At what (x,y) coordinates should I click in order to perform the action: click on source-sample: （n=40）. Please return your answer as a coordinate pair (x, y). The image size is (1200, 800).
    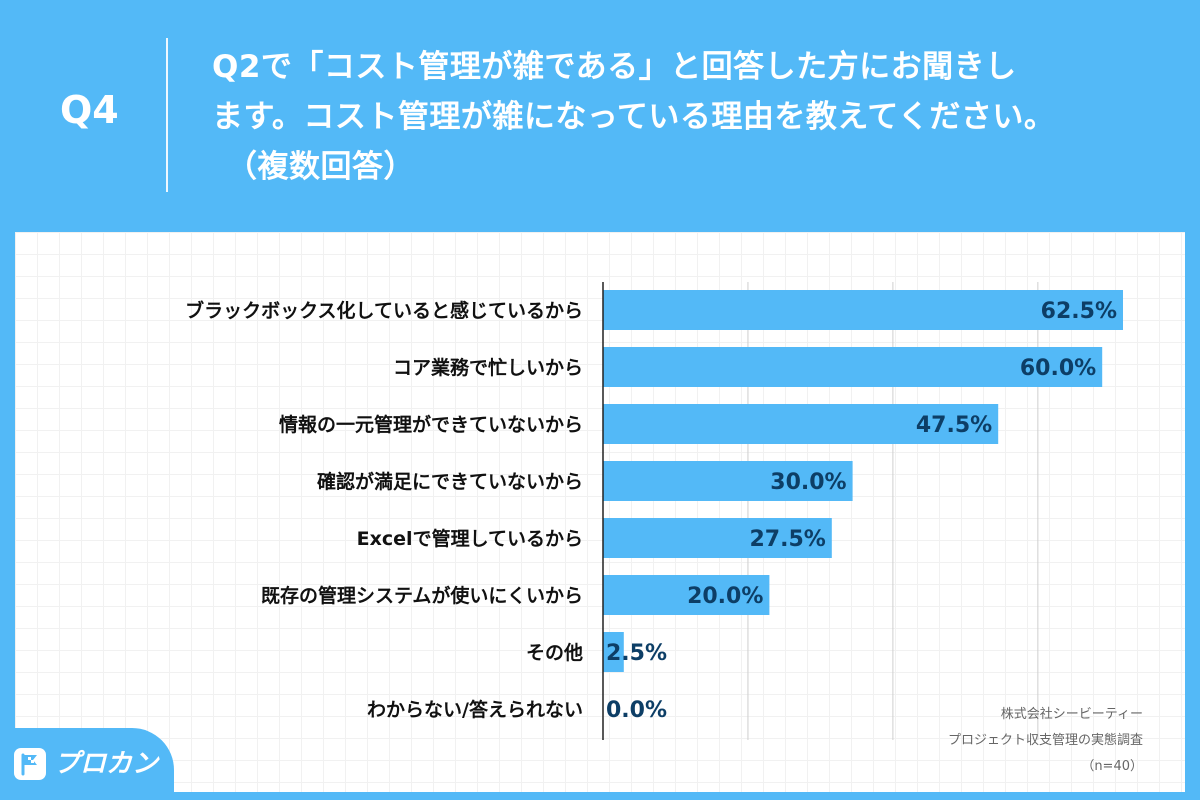
    Looking at the image, I should click on (1112, 766).